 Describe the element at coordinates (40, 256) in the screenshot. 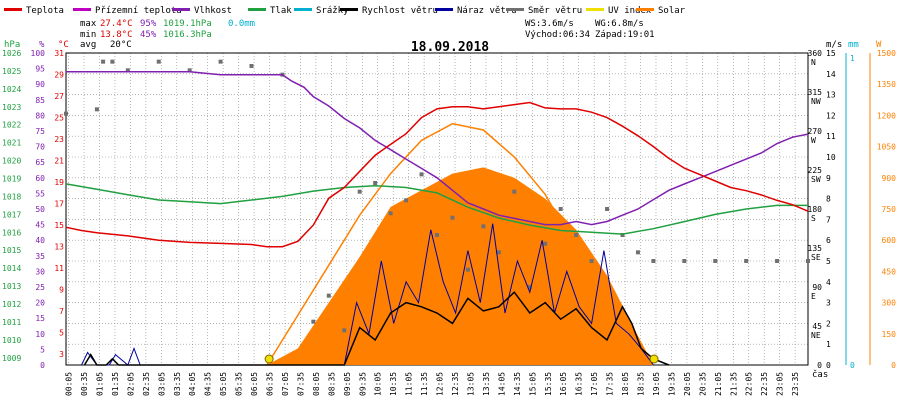

I see `axis-tick-label: 35` at that location.